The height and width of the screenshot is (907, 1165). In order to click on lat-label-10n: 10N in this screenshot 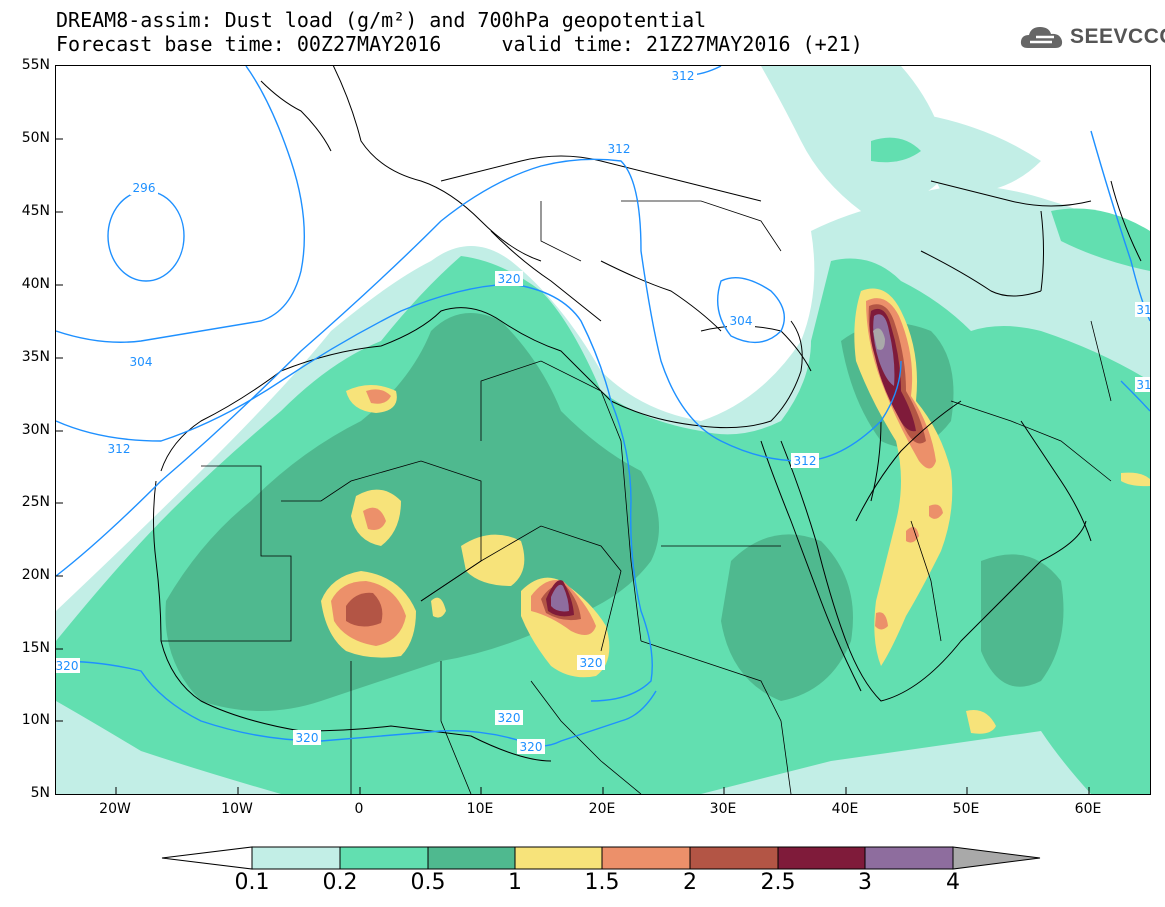, I will do `click(35, 720)`.